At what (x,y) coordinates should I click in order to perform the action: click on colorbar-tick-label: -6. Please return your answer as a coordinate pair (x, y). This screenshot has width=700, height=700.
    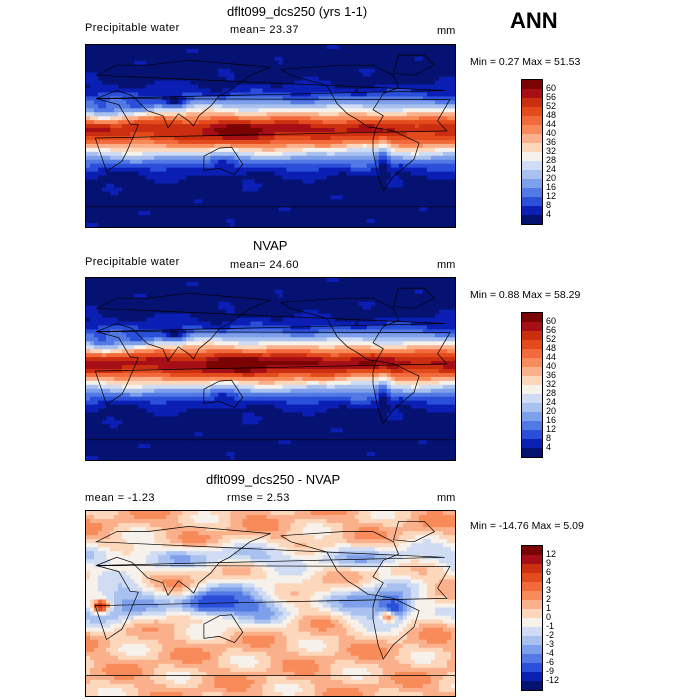
    Looking at the image, I should click on (550, 661).